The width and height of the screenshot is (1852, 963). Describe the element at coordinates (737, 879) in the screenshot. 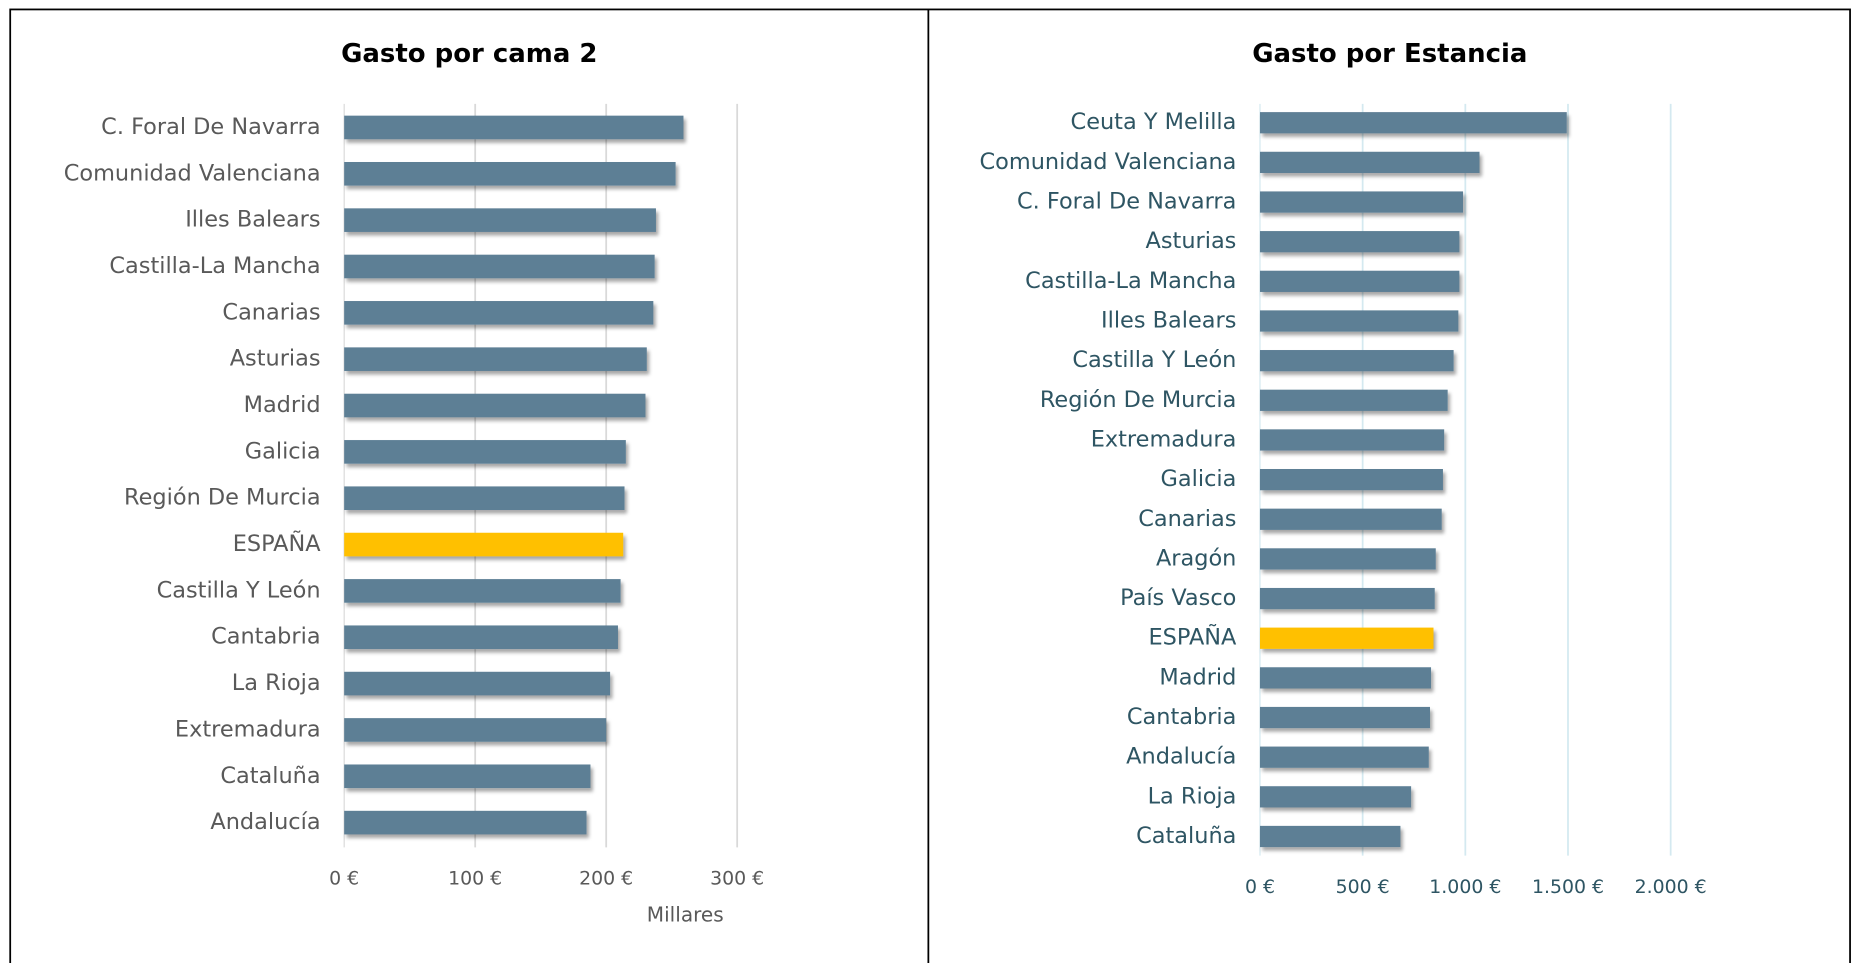

I see `x-tick-label: 300 €` at that location.